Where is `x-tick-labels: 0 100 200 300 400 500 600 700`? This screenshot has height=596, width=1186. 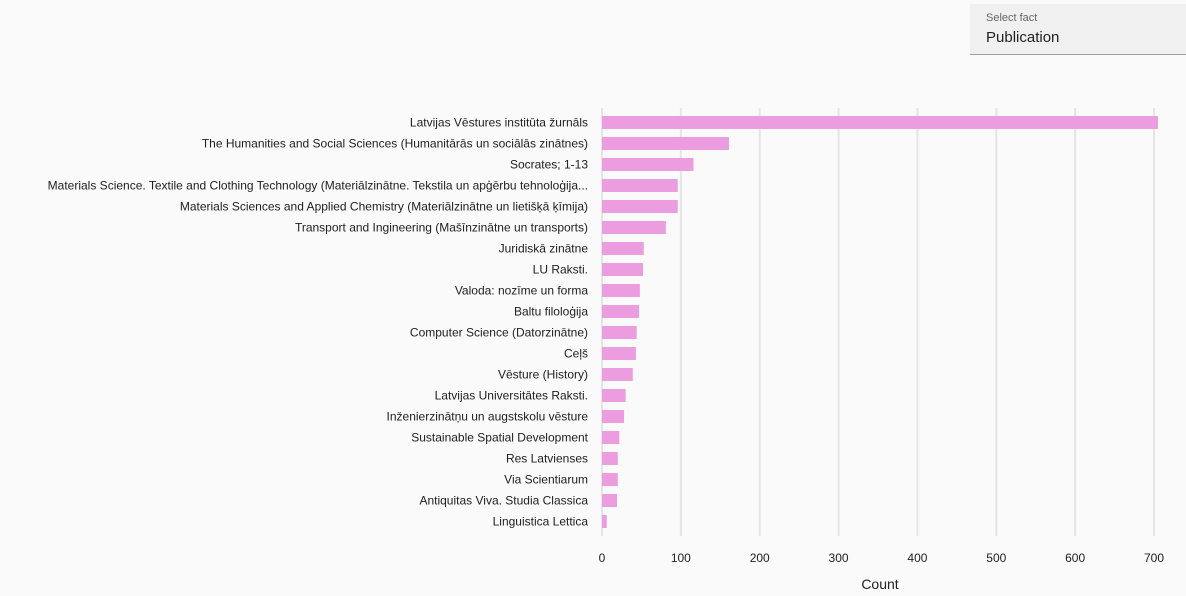 x-tick-labels: 0 100 200 300 400 500 600 700 is located at coordinates (882, 558).